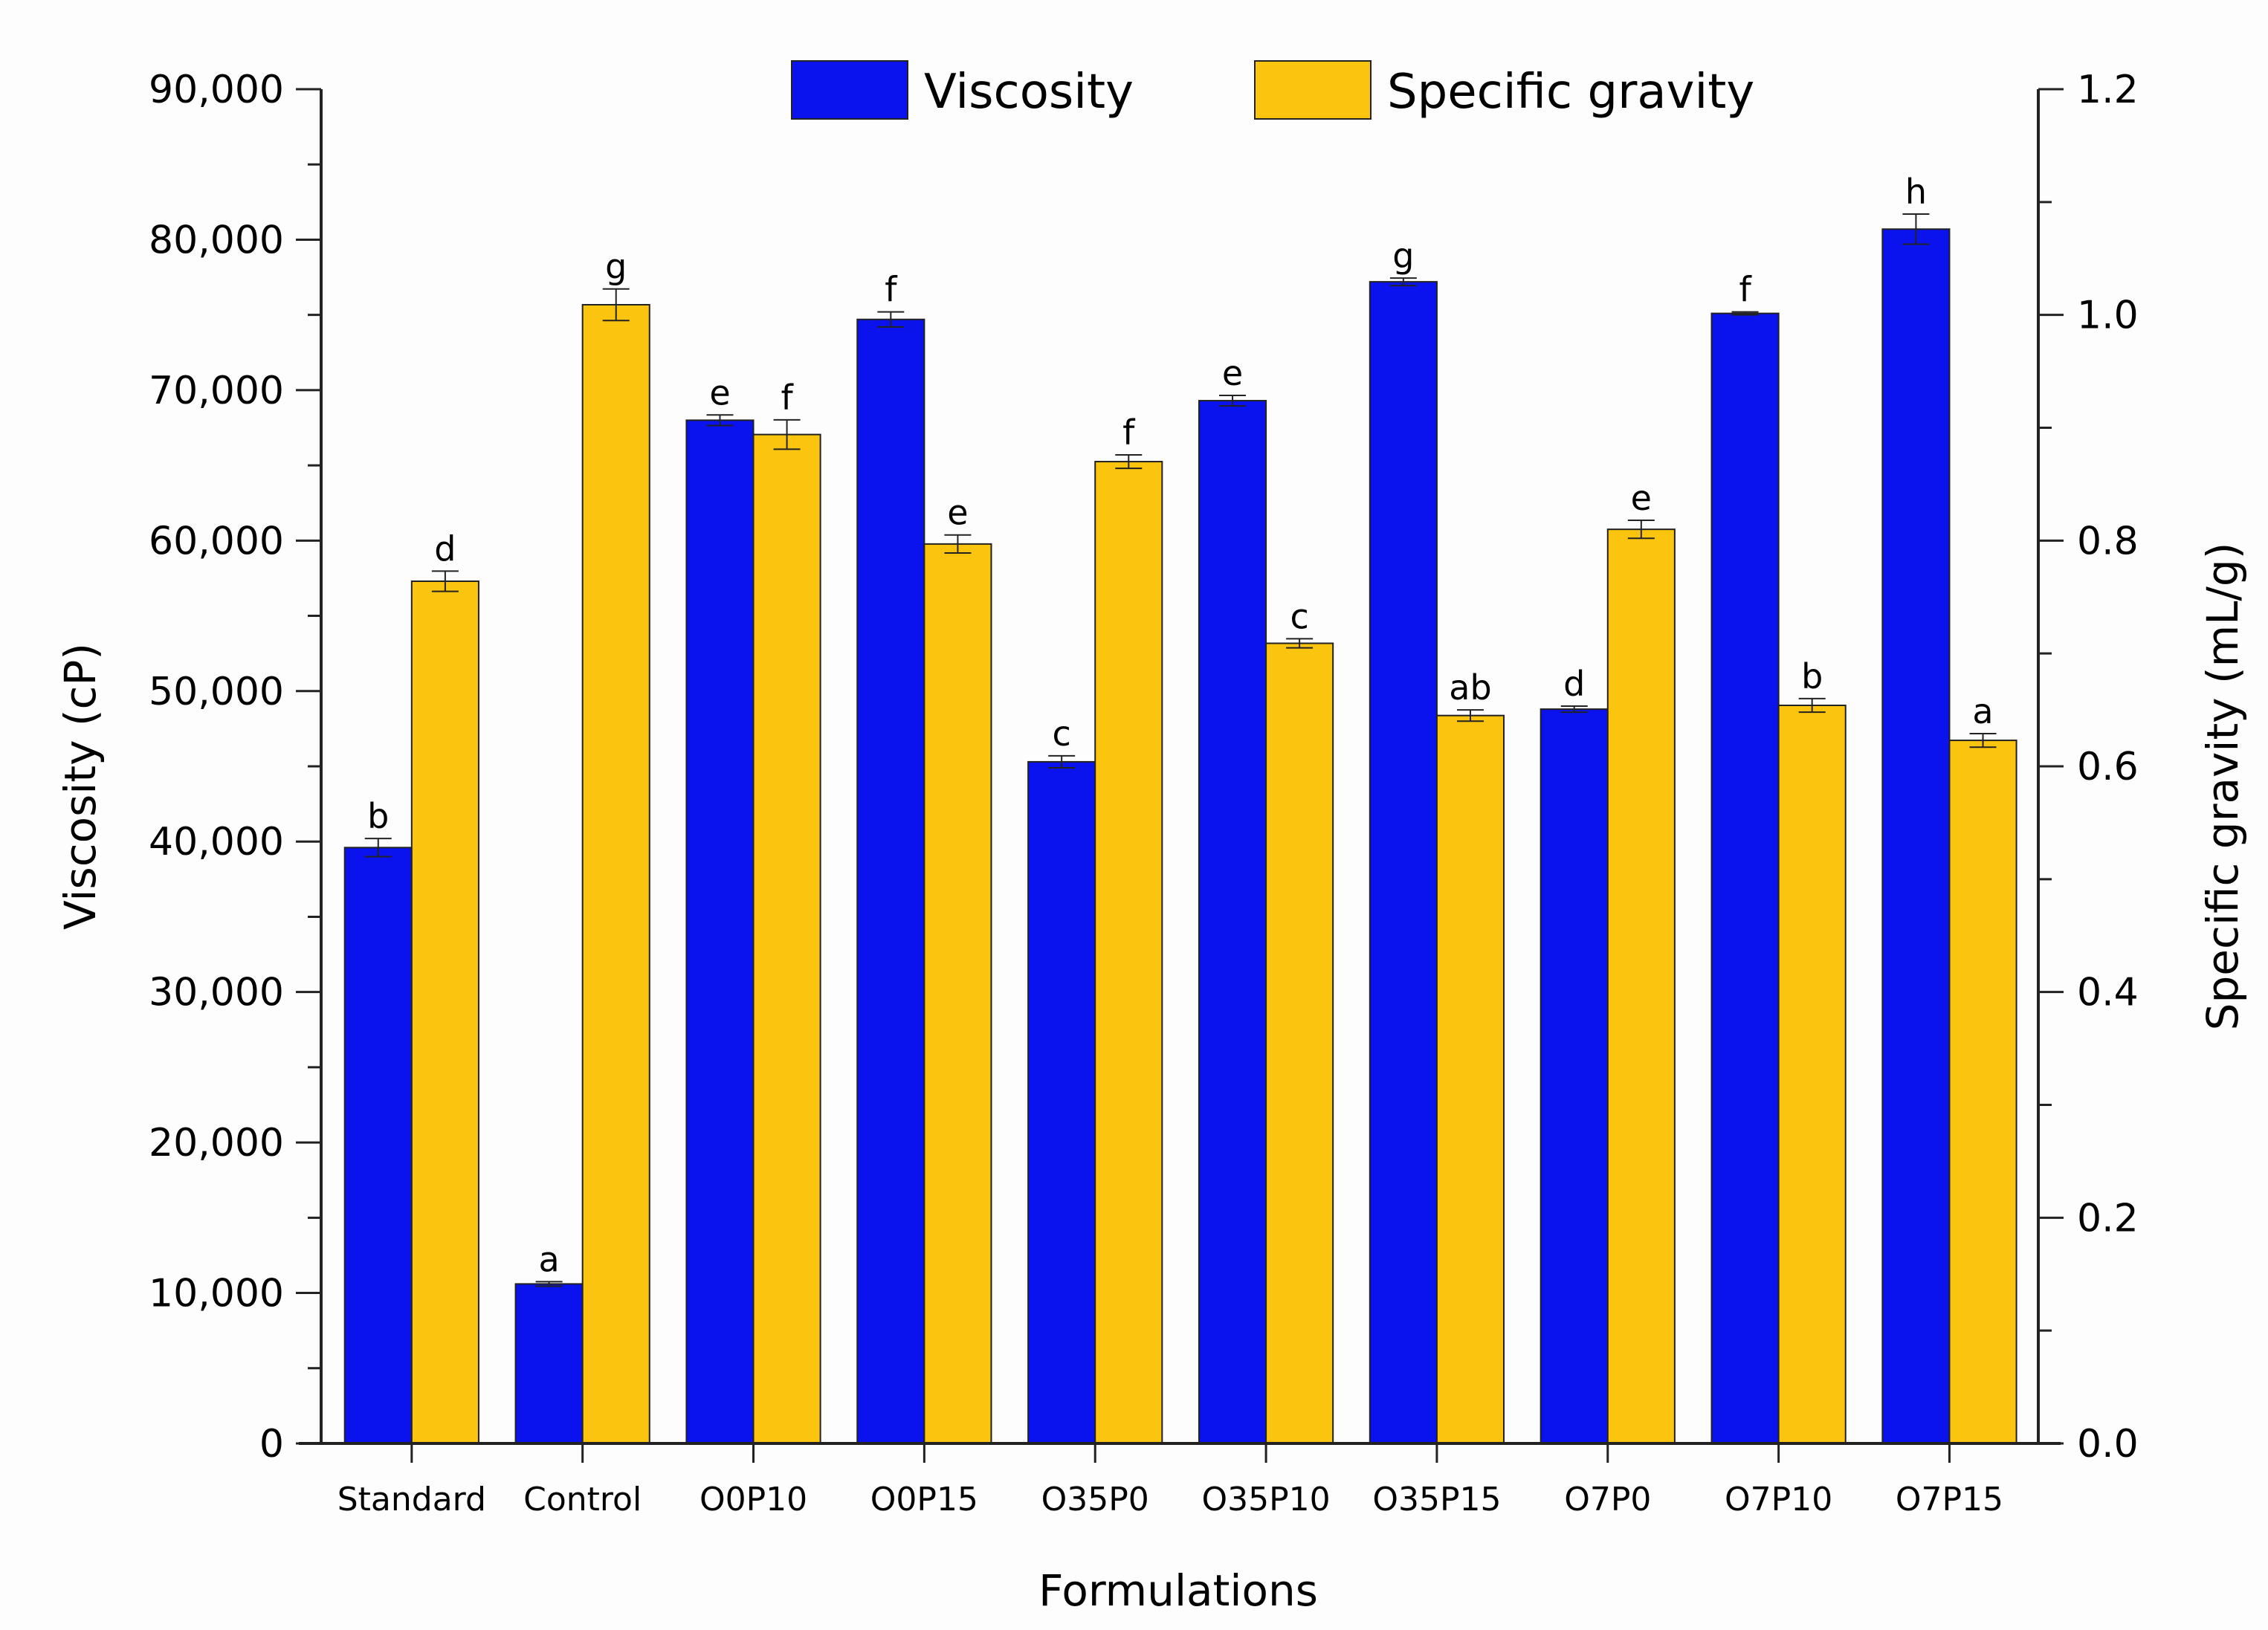 The height and width of the screenshot is (1630, 2268). I want to click on y-tick-label: 60,000, so click(217, 541).